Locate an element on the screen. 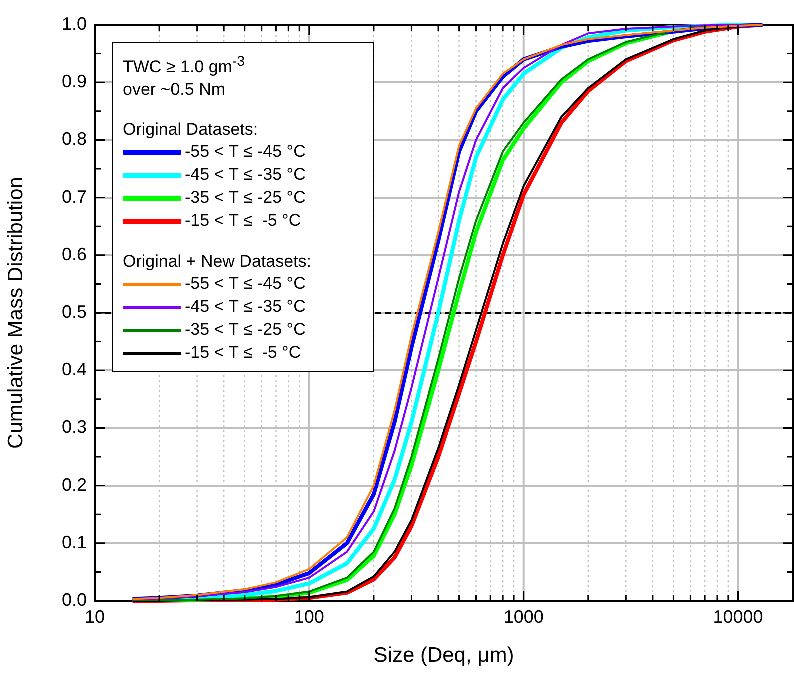  annotation: Original Datasets: is located at coordinates (191, 129).